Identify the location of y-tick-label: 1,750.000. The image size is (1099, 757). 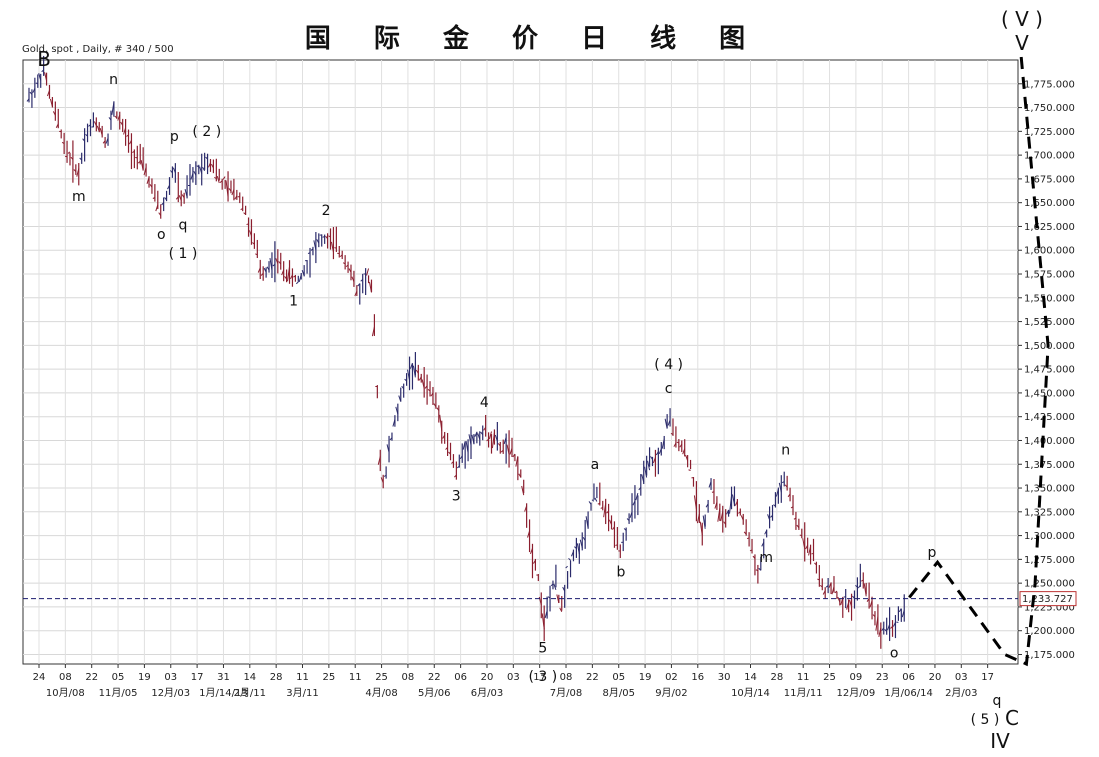
(1049, 108).